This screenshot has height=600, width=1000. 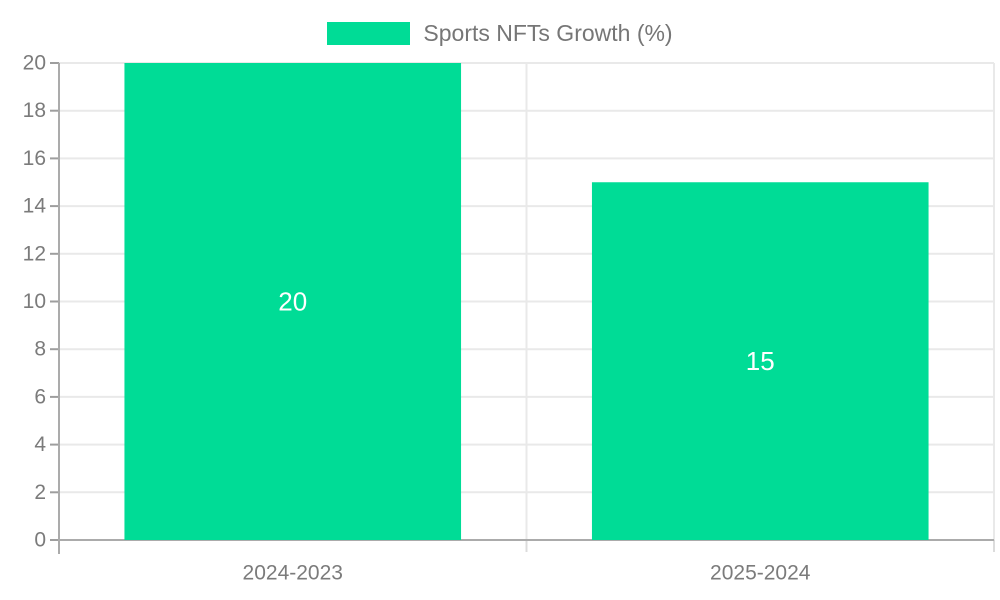 What do you see at coordinates (40, 540) in the screenshot?
I see `y-tick-label: 0` at bounding box center [40, 540].